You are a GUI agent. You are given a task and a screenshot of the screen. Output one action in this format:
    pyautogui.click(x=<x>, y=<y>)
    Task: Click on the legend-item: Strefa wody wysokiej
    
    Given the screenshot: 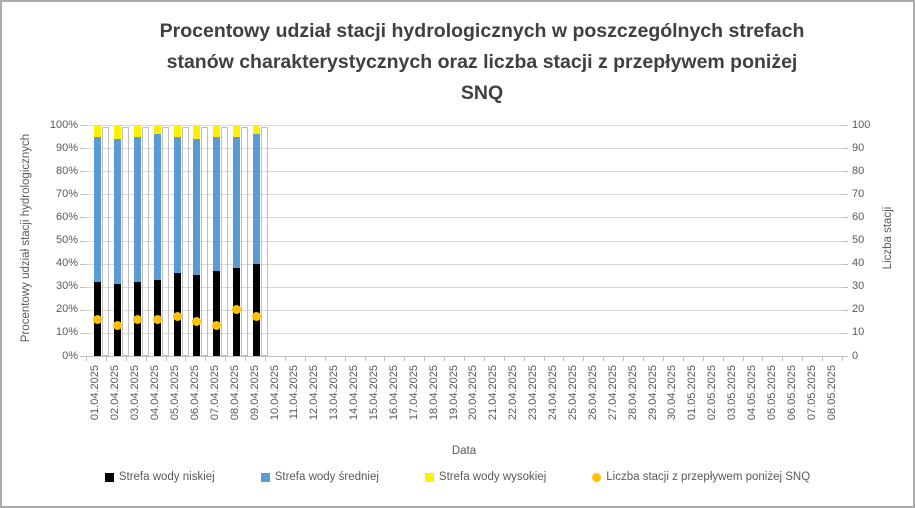 What is the action you would take?
    pyautogui.click(x=485, y=477)
    